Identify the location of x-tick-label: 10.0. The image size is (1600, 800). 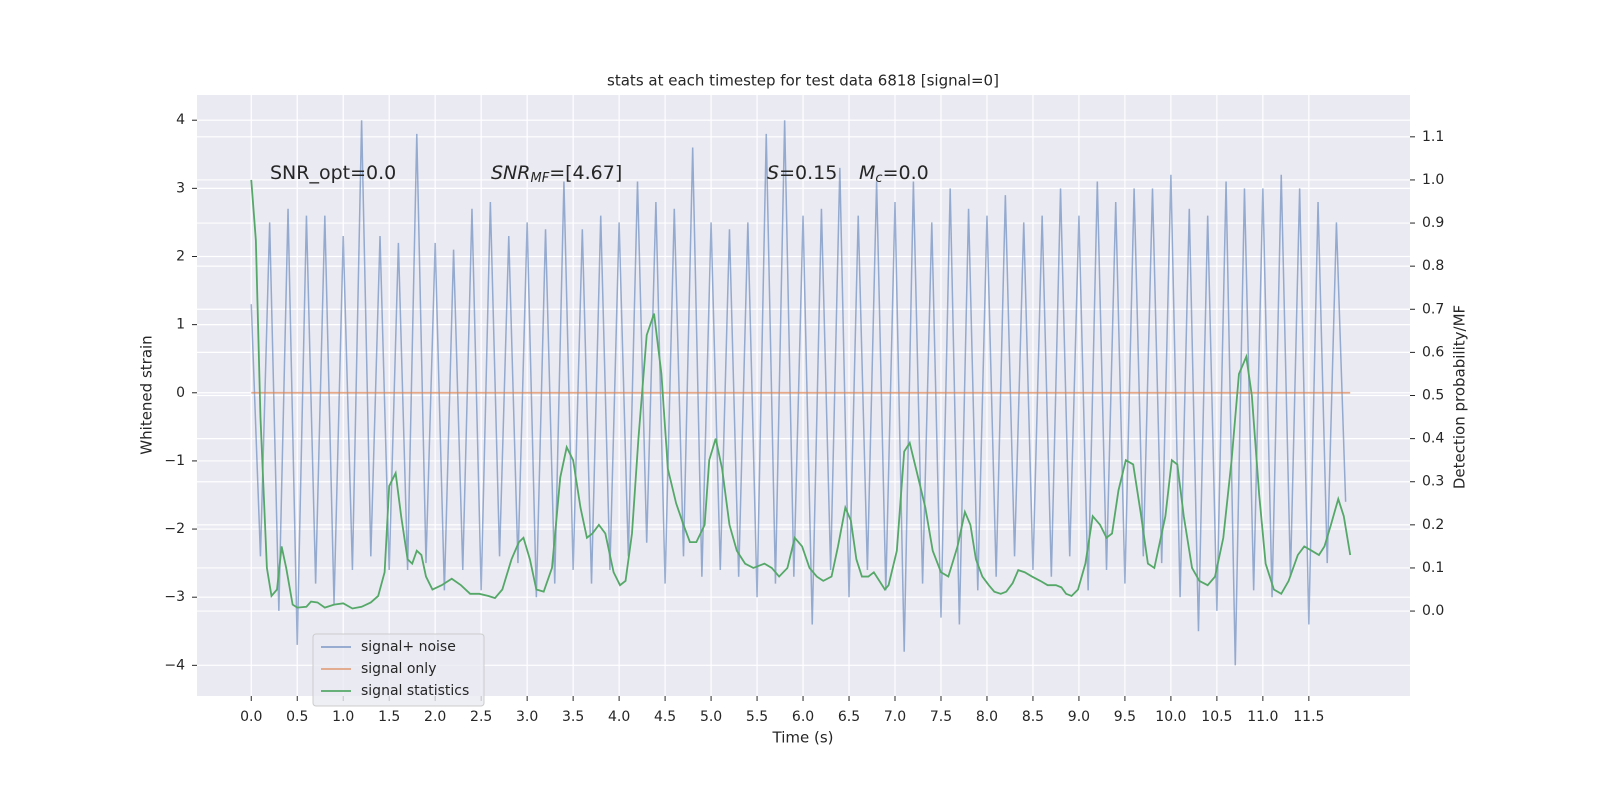
(1170, 717).